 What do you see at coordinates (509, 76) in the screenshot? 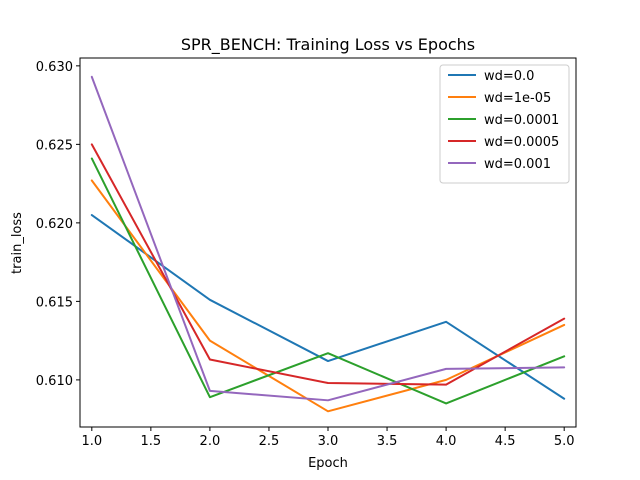
I see `legend-label: wd=0.0` at bounding box center [509, 76].